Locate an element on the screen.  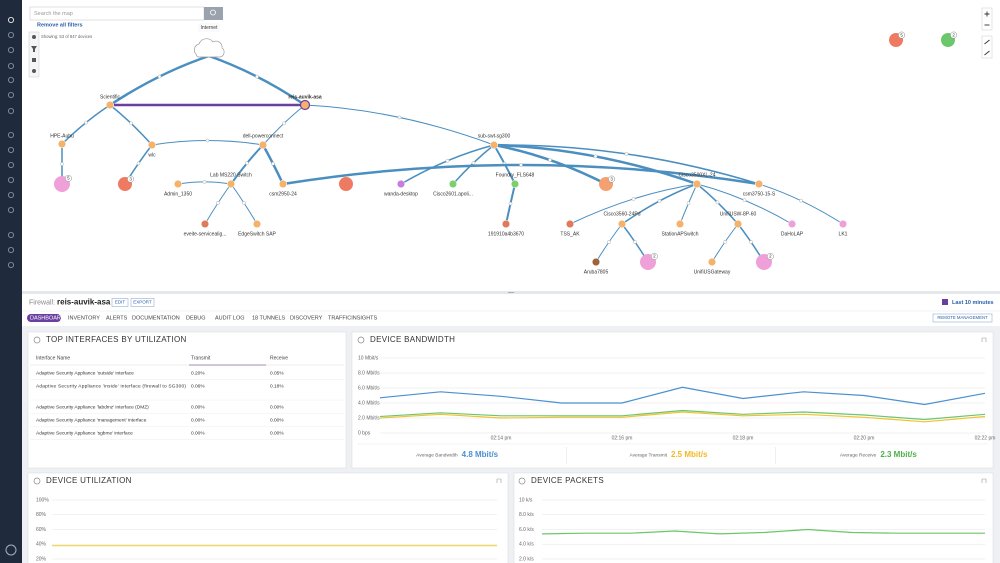
tab: DOCUMENTATION is located at coordinates (156, 318).